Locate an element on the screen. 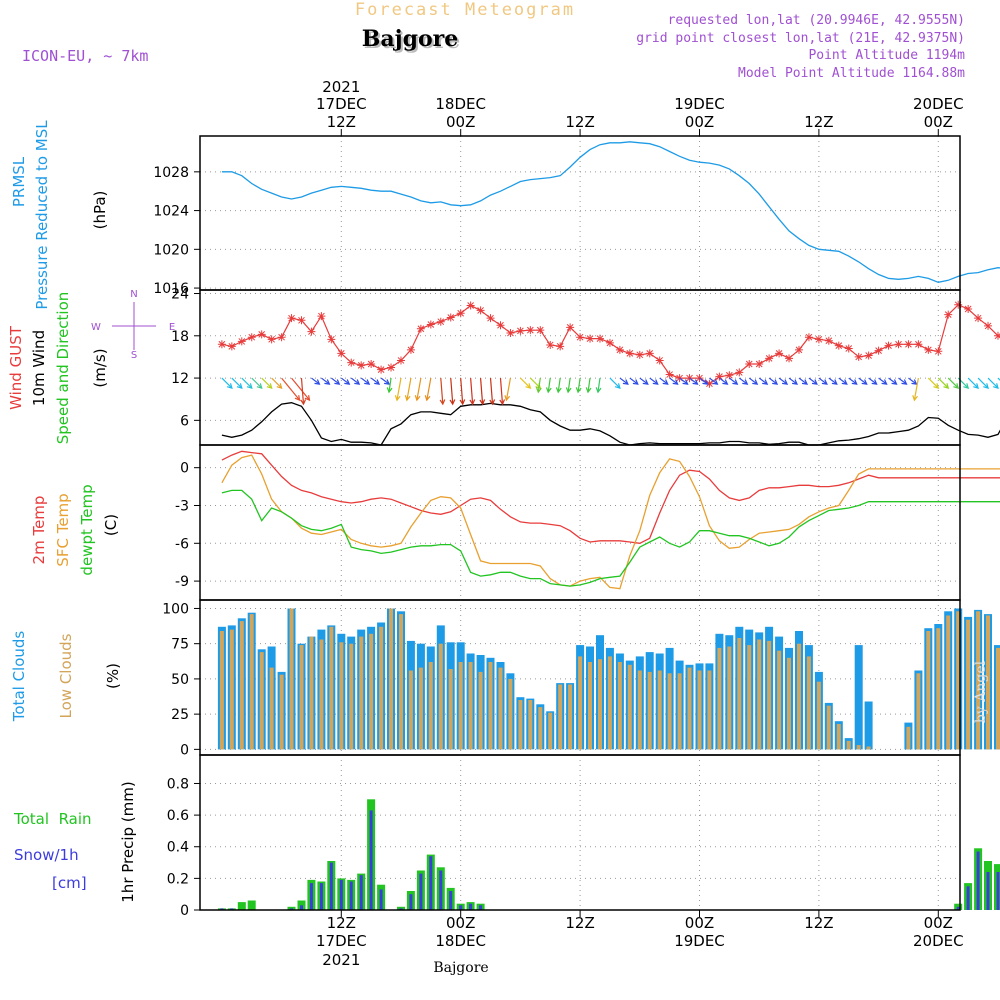 The height and width of the screenshot is (1000, 1000). temp-ytick-label-0: -9 is located at coordinates (182, 582).